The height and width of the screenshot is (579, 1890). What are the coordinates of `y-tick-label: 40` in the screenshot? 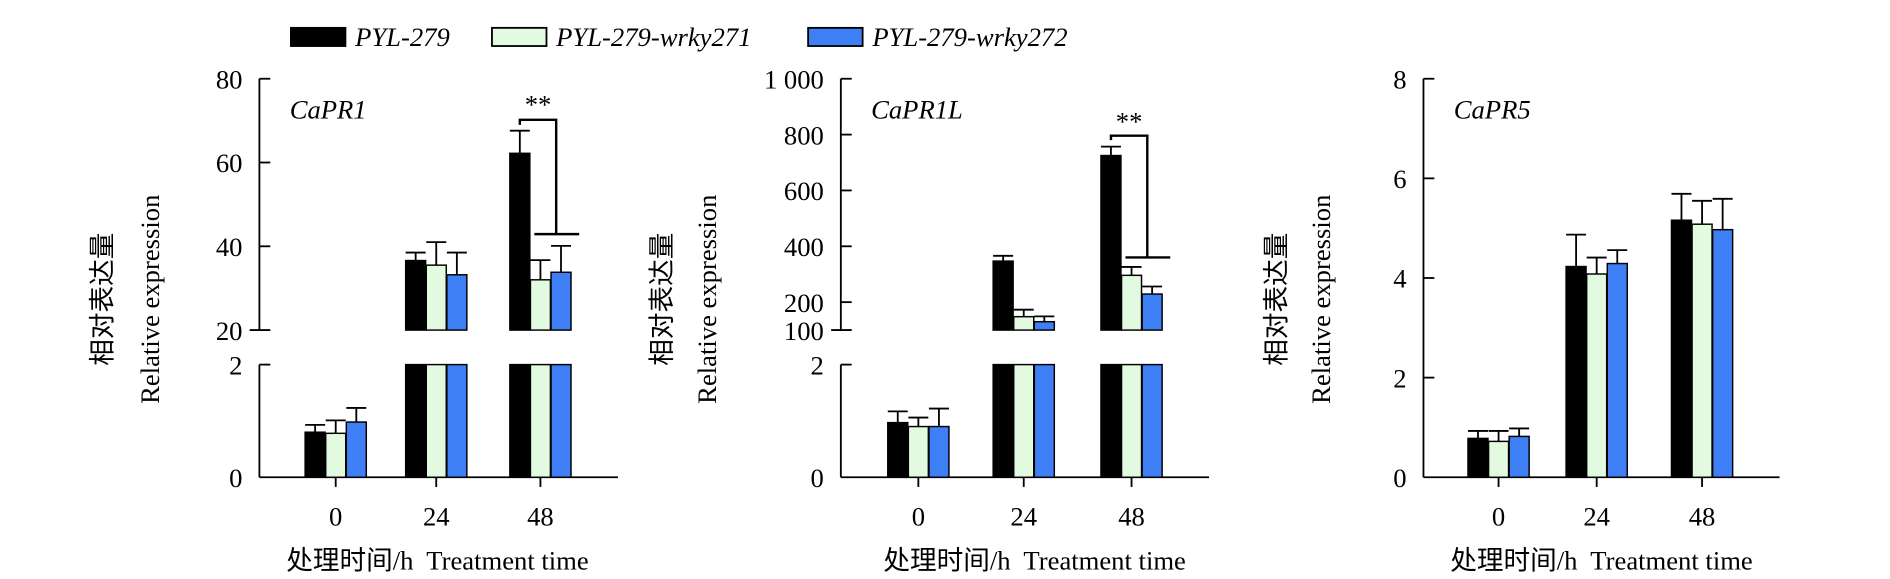 It's located at (229, 247).